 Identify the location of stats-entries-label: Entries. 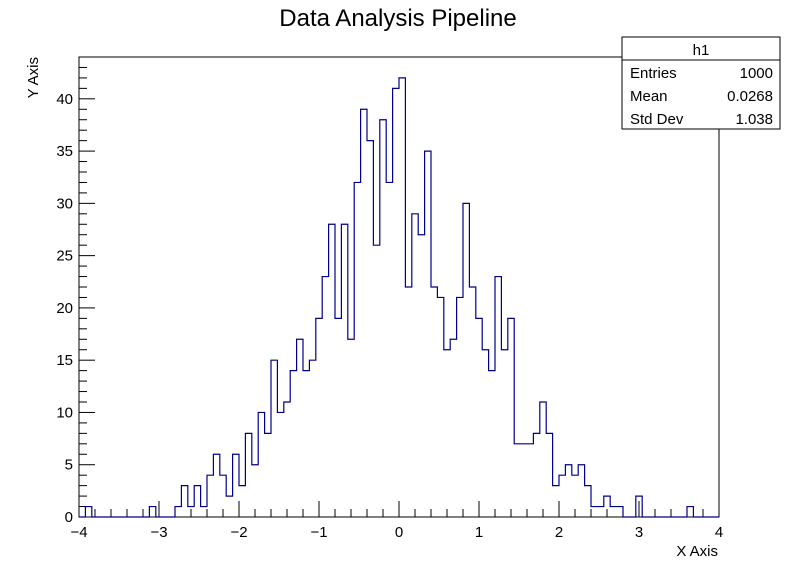
(653, 73).